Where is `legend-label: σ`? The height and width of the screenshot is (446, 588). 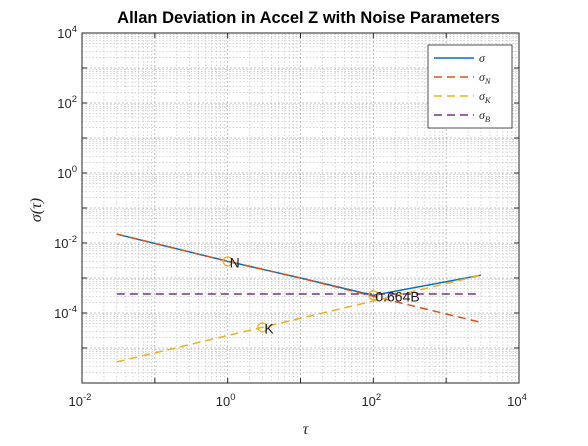 legend-label: σ is located at coordinates (482, 58).